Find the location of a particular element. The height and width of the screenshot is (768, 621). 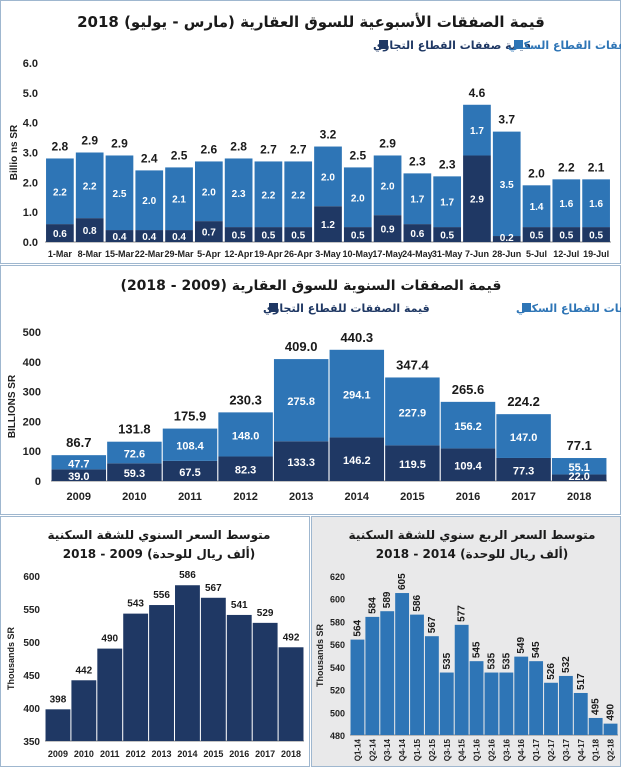

bar-value-label: 543 is located at coordinates (135, 604).